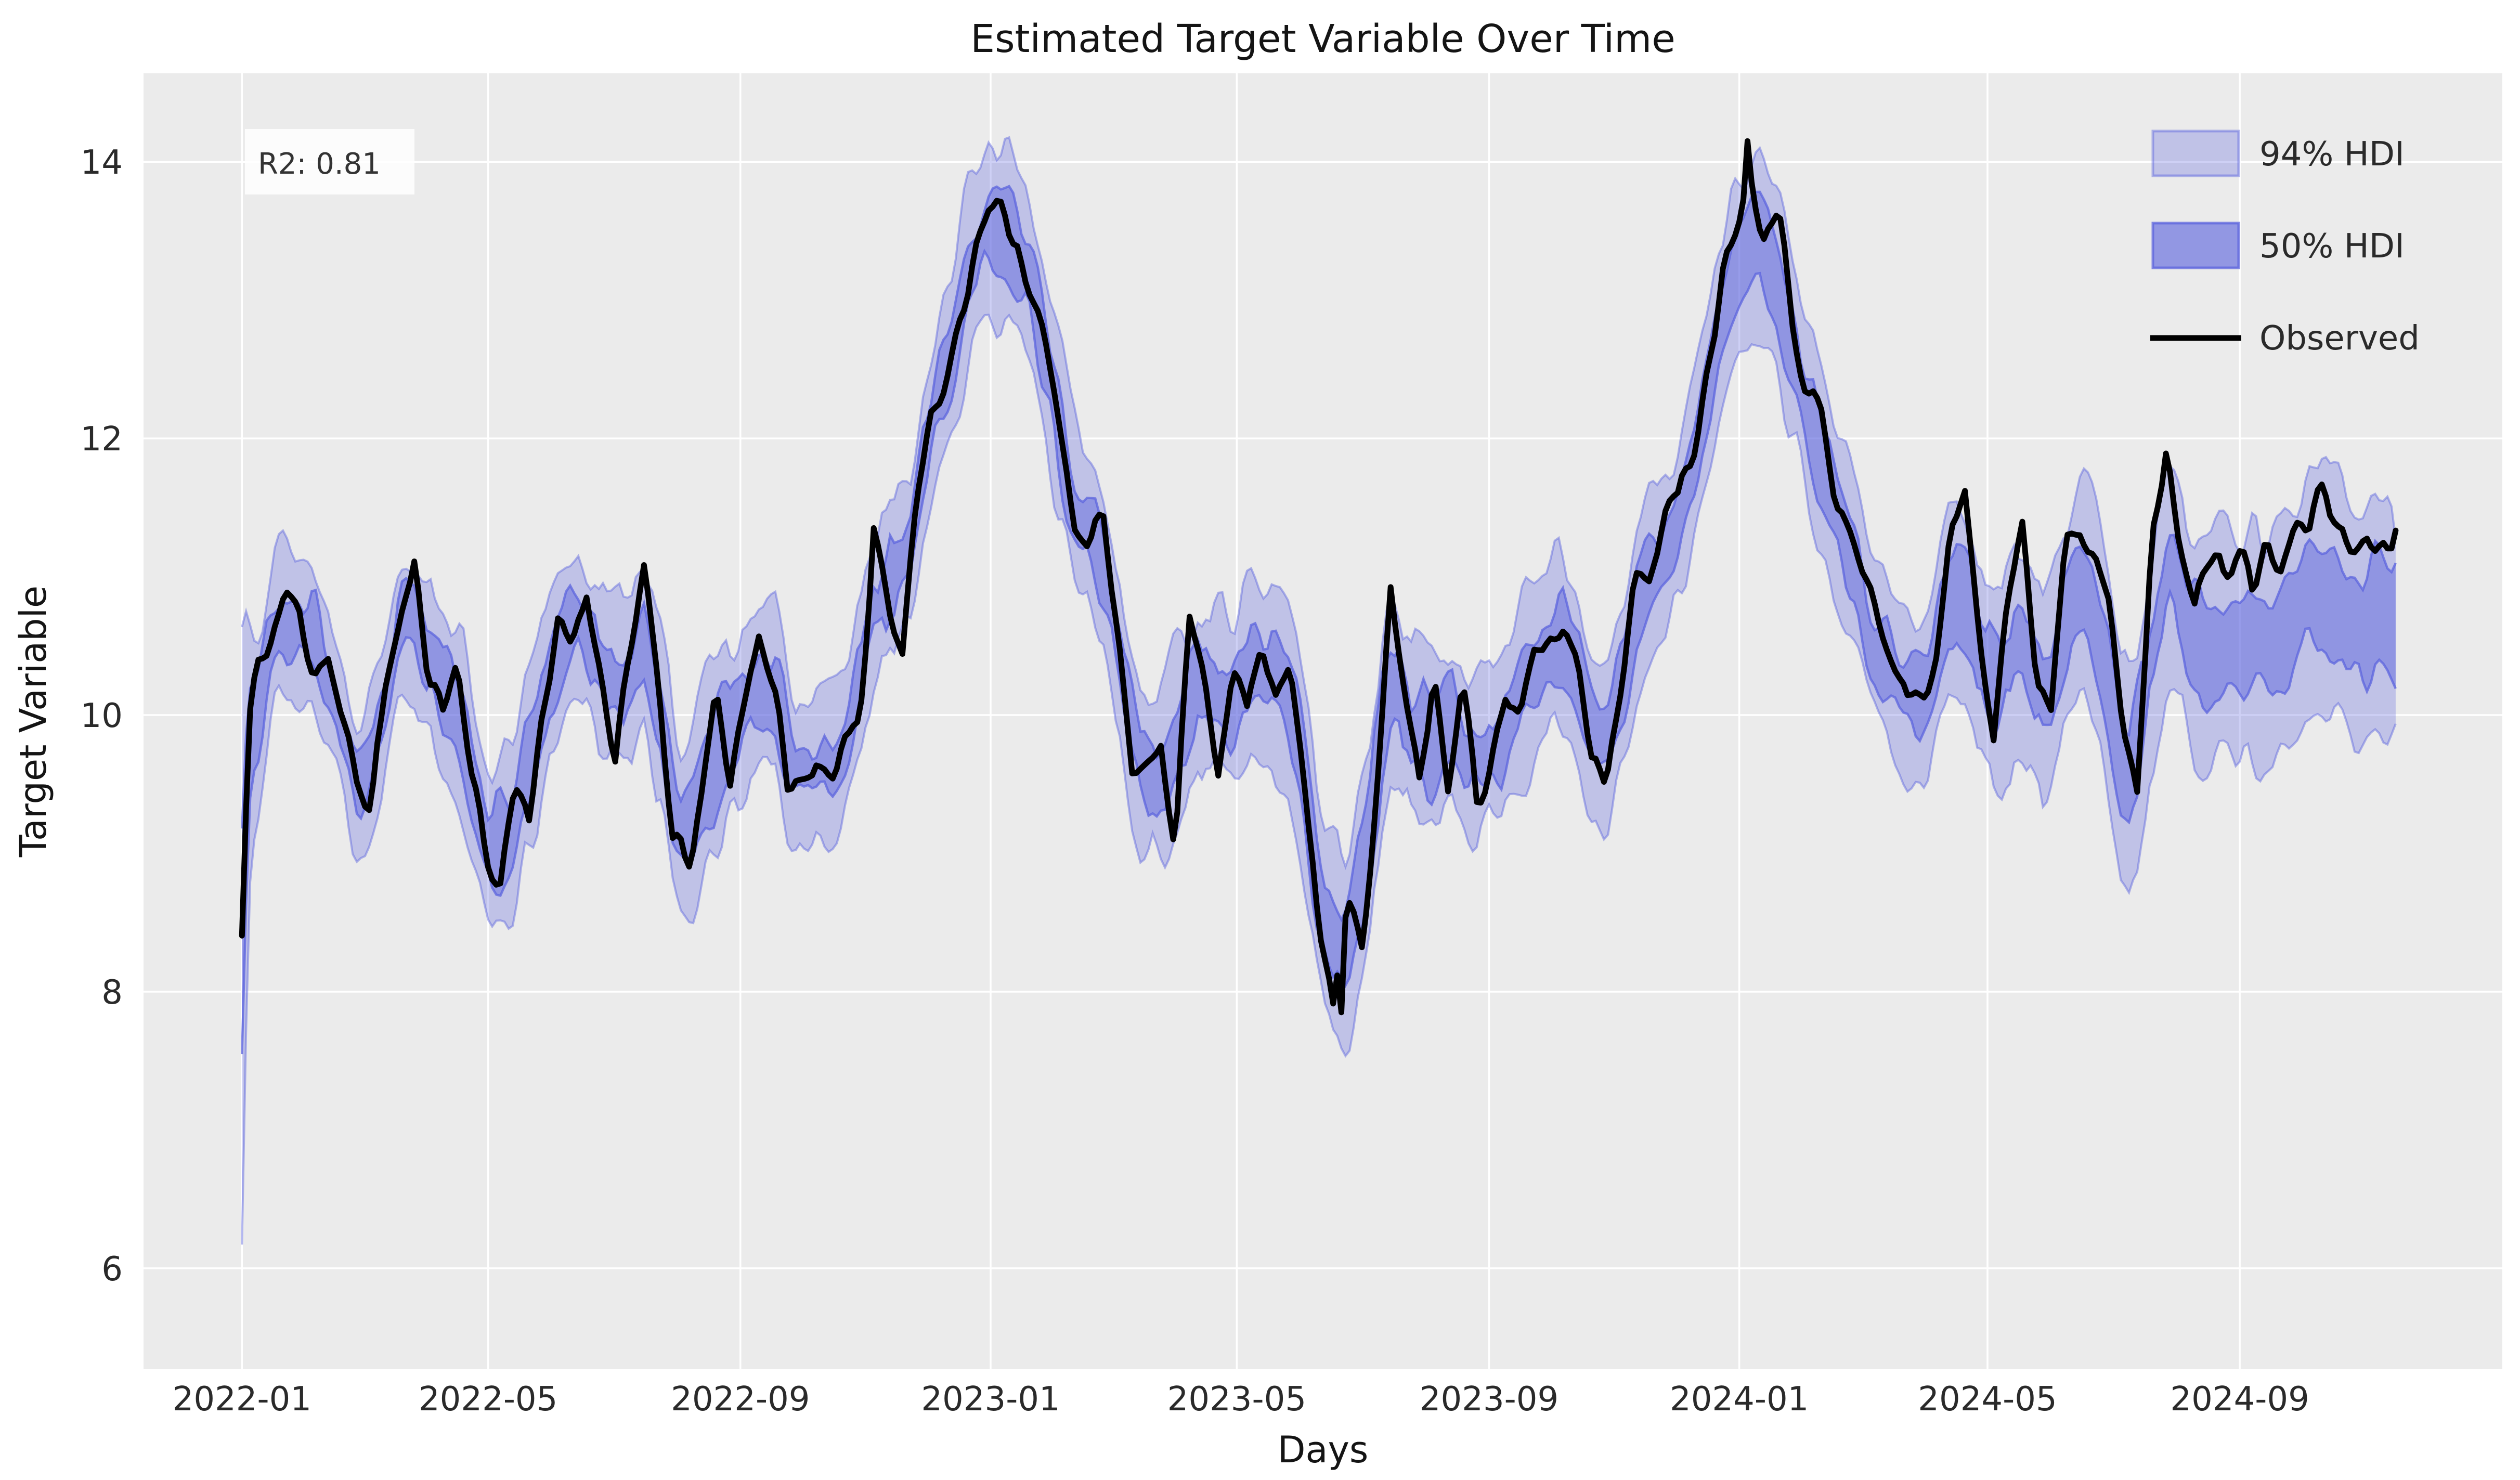  Describe the element at coordinates (319, 164) in the screenshot. I see `r2-annotation-text: R2: 0.81` at that location.